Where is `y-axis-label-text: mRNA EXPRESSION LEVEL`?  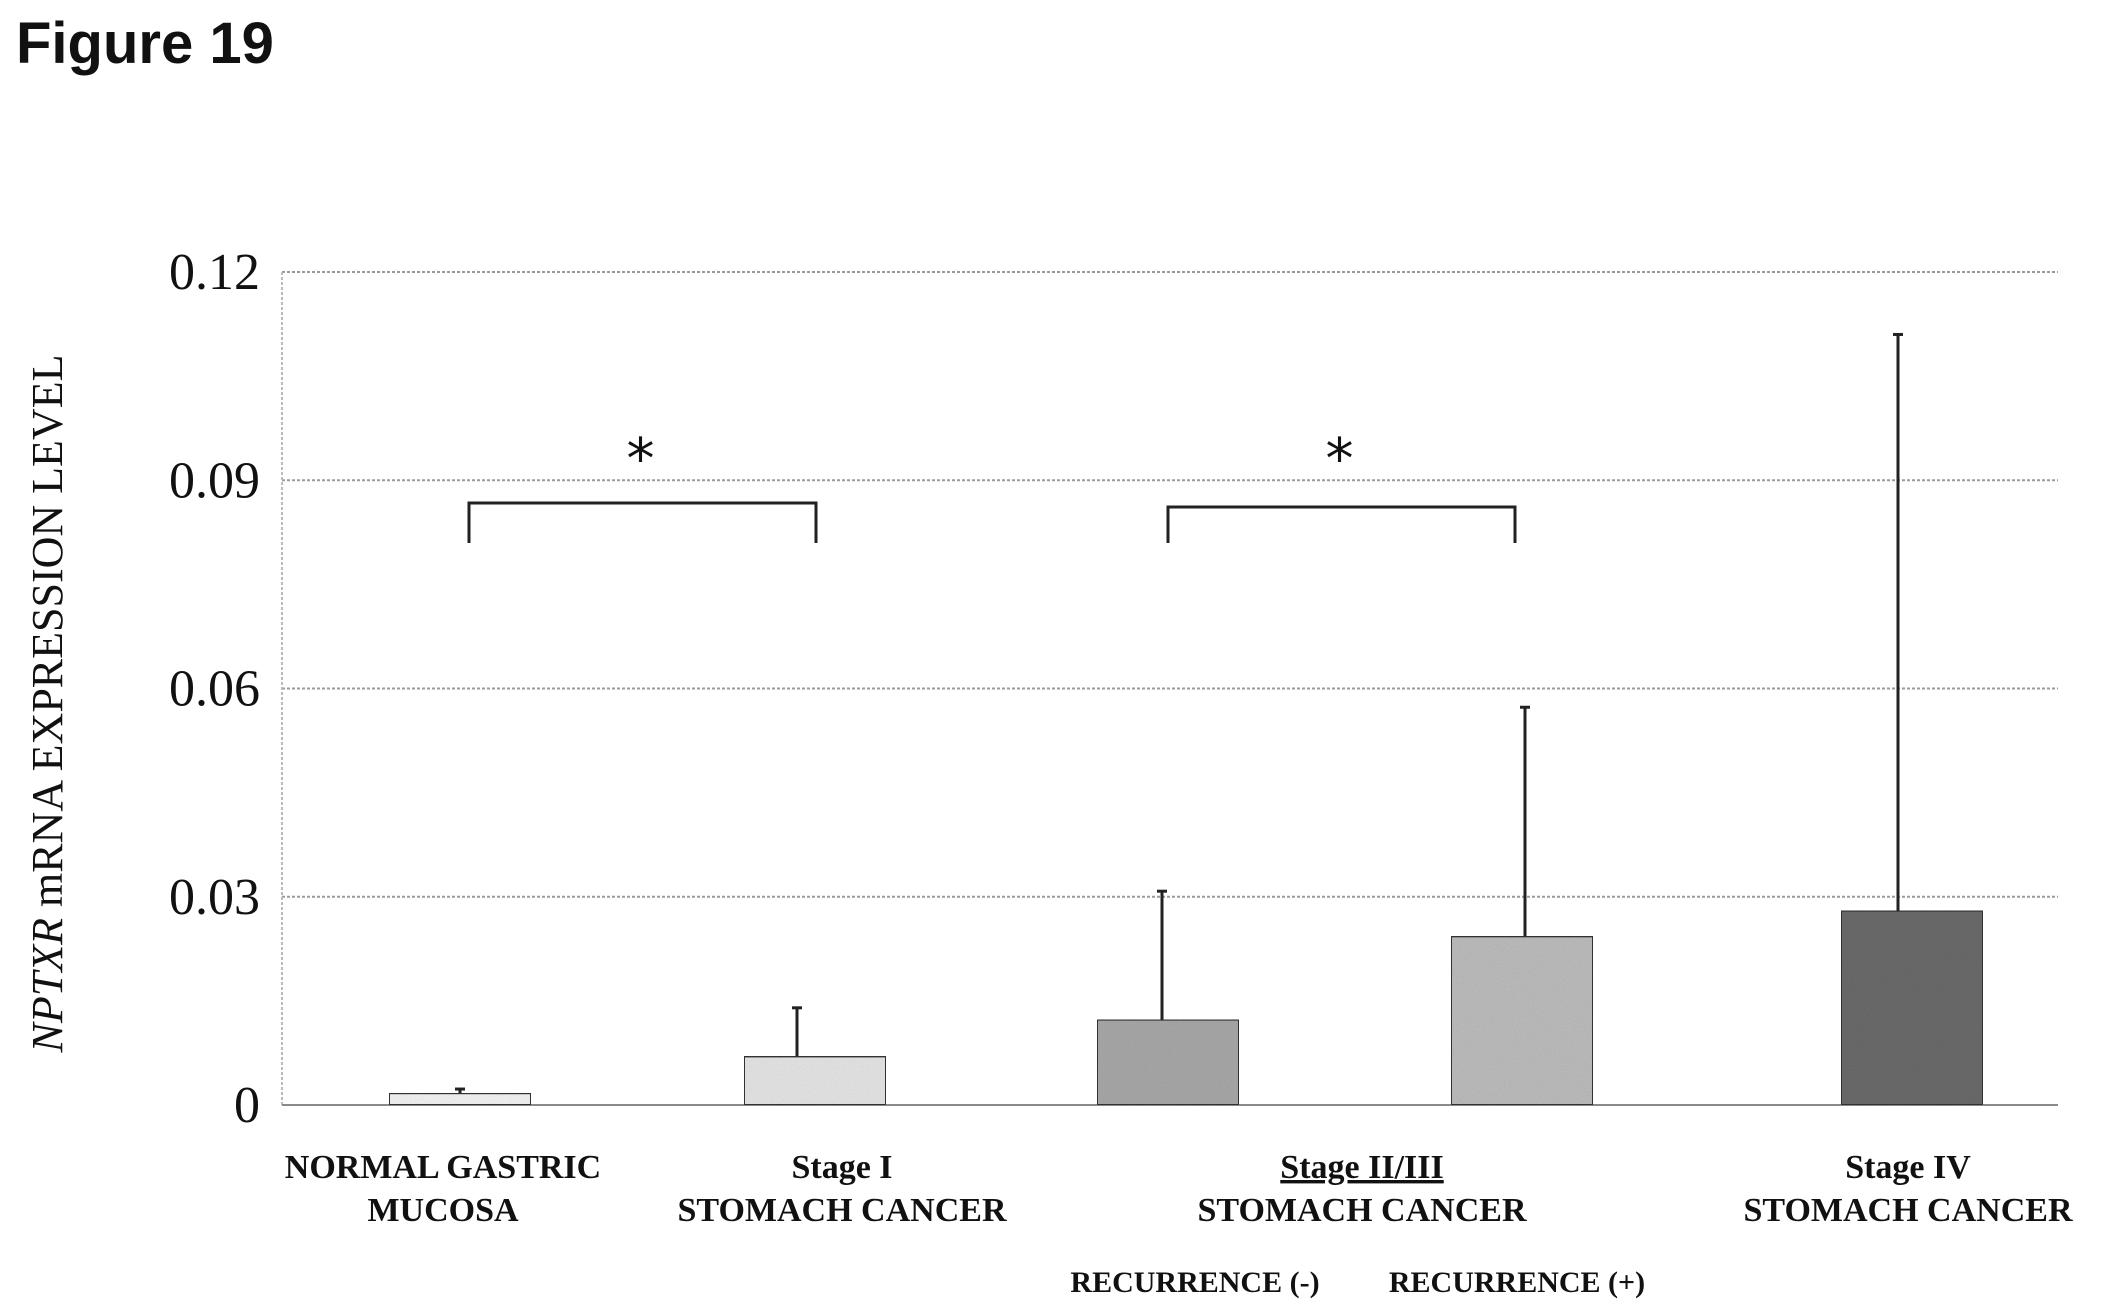
y-axis-label-text: mRNA EXPRESSION LEVEL is located at coordinates (47, 636).